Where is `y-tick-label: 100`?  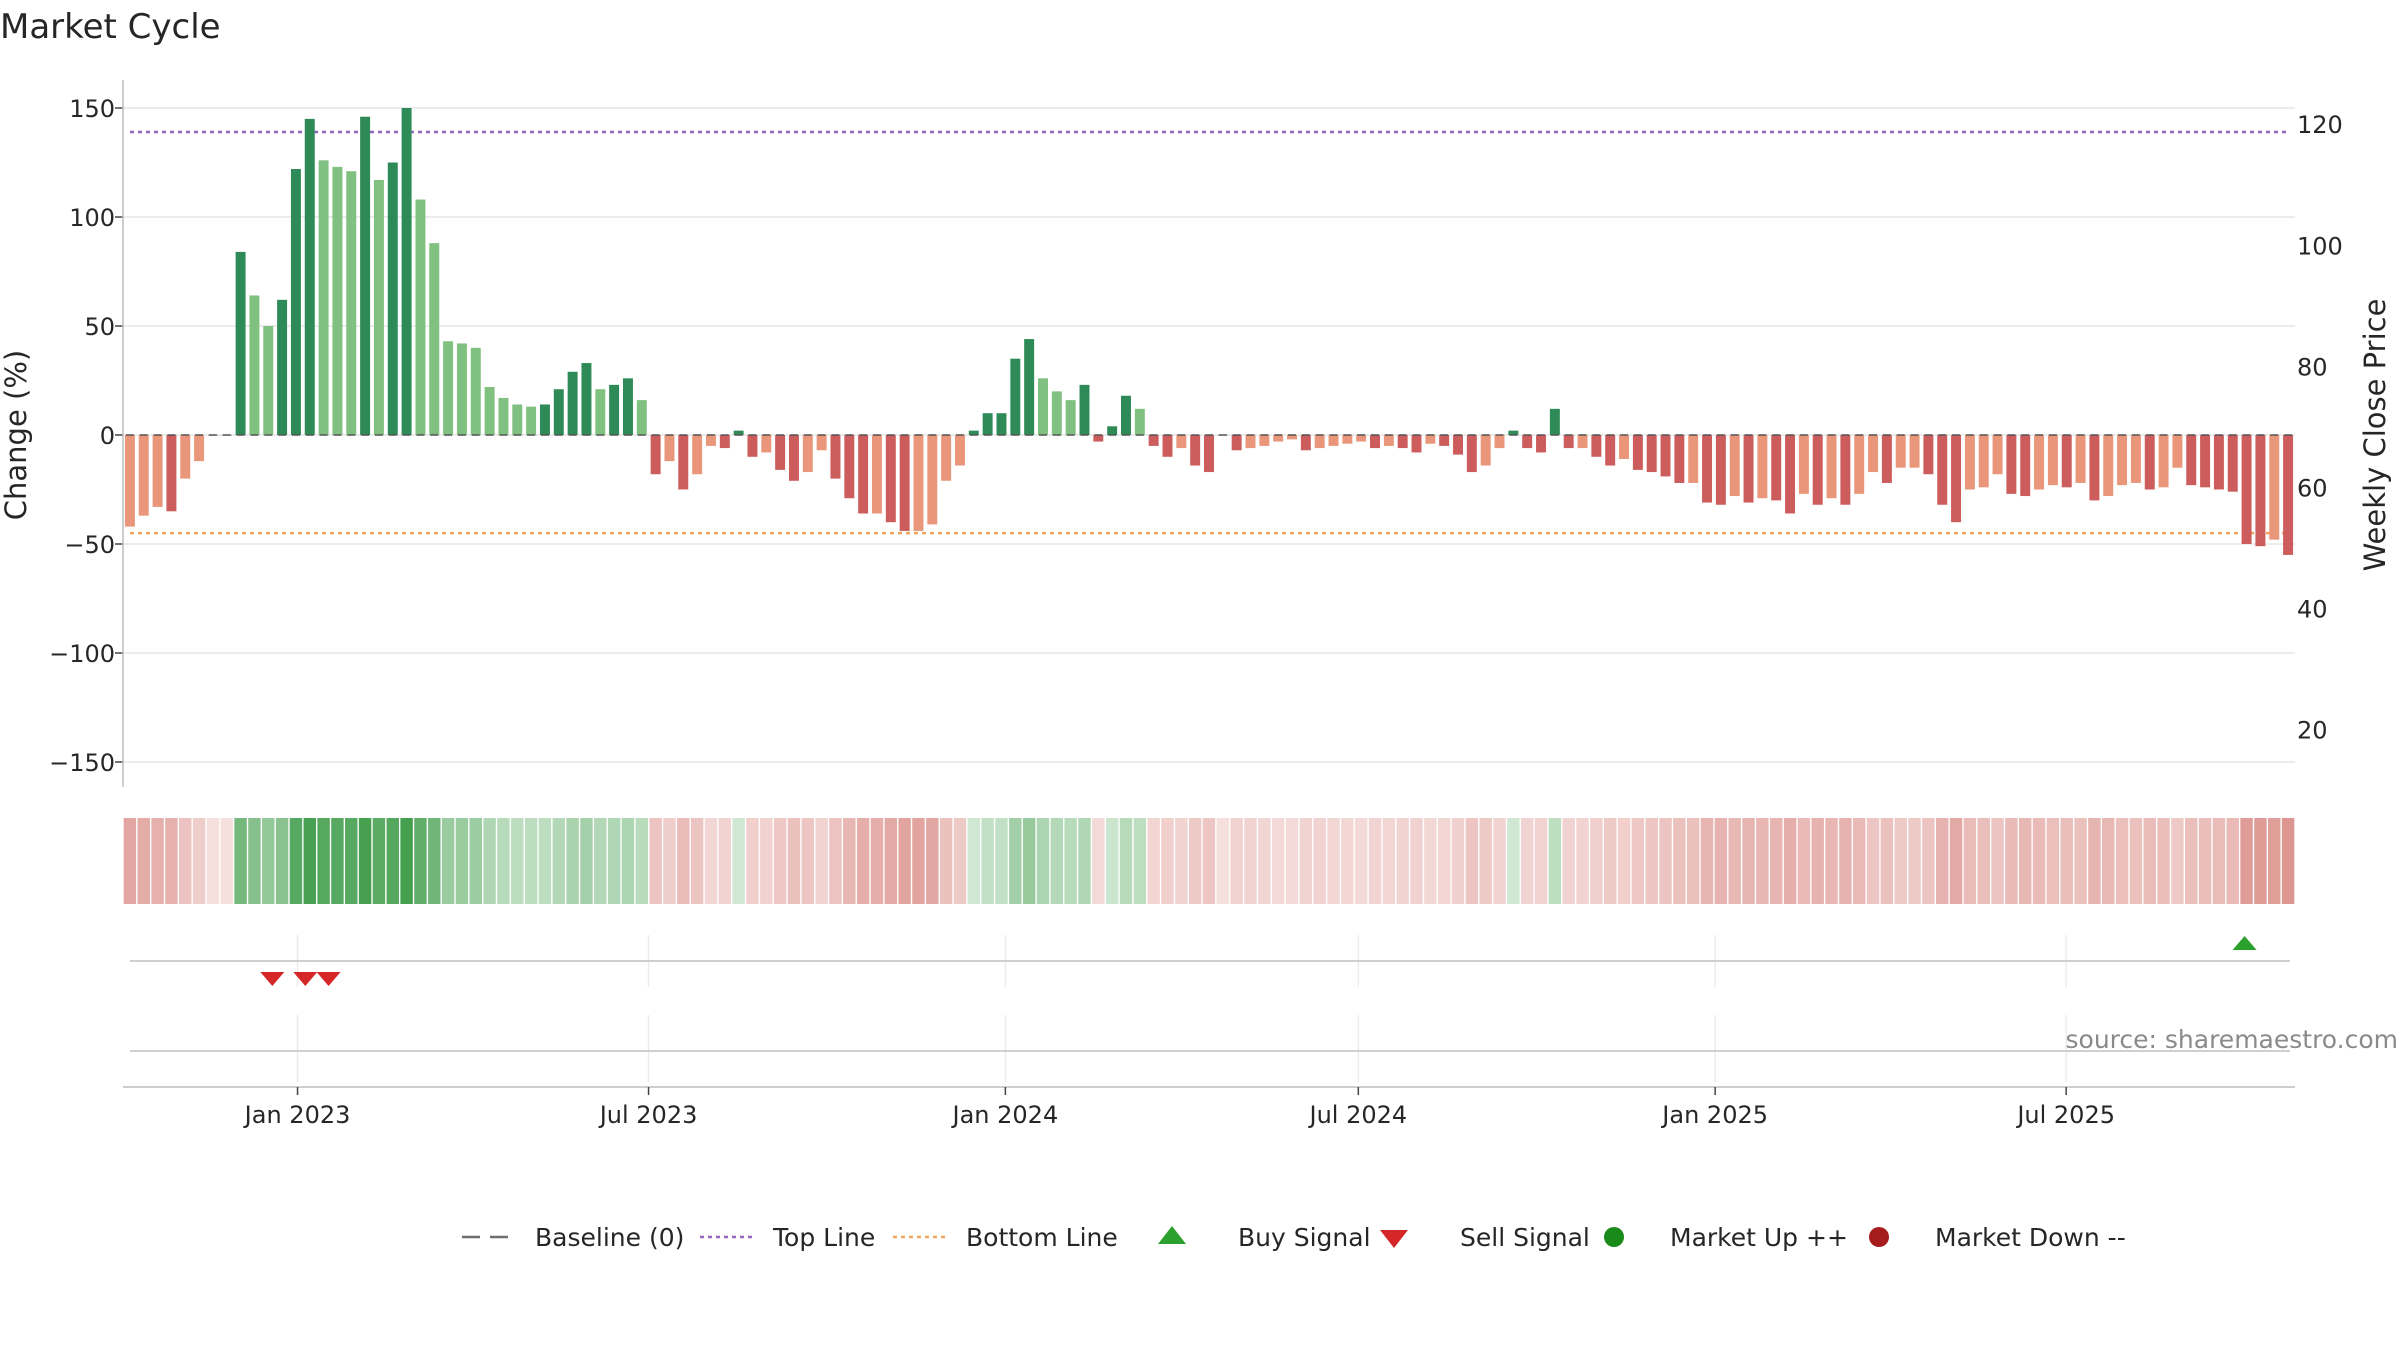 y-tick-label: 100 is located at coordinates (92, 218).